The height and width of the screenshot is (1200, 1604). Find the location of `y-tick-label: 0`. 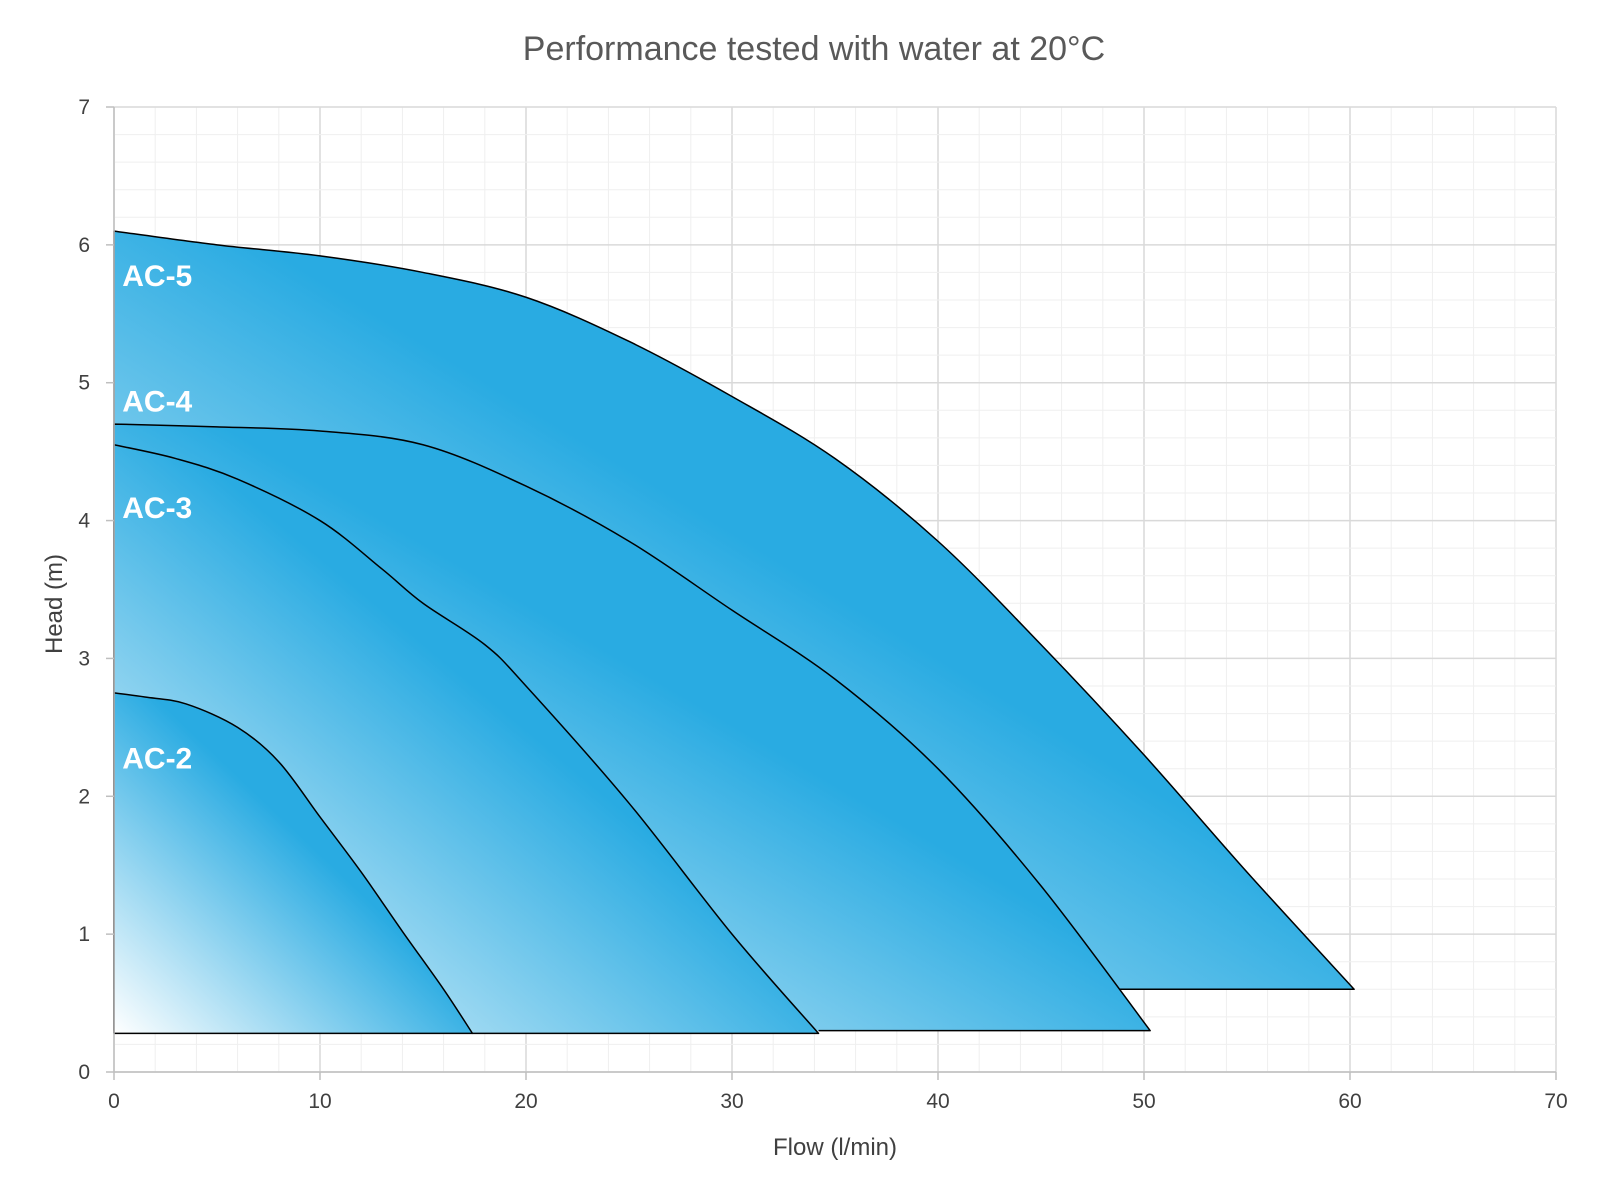

y-tick-label: 0 is located at coordinates (84, 1072).